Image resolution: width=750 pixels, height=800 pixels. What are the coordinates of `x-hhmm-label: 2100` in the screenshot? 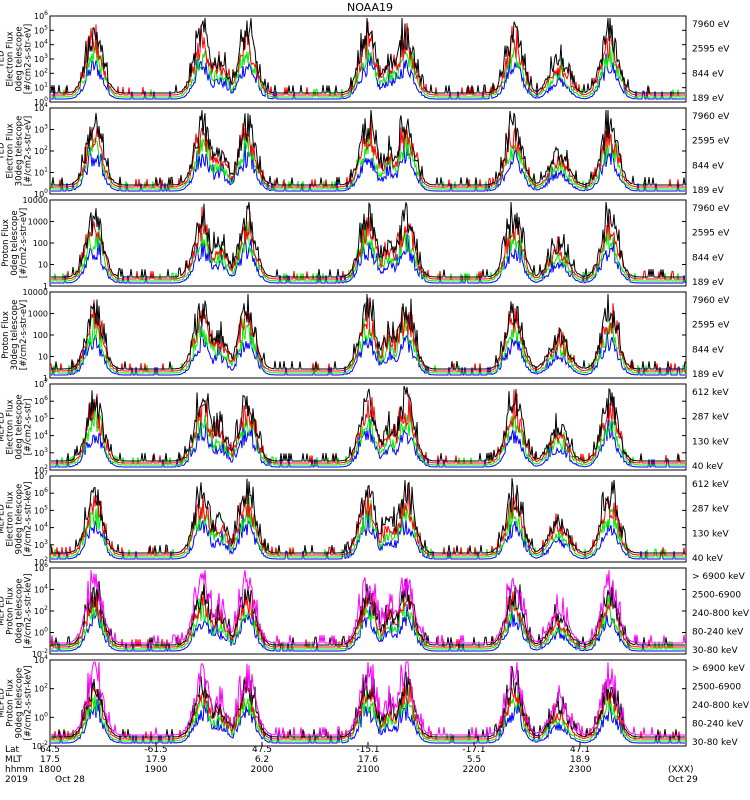 It's located at (368, 770).